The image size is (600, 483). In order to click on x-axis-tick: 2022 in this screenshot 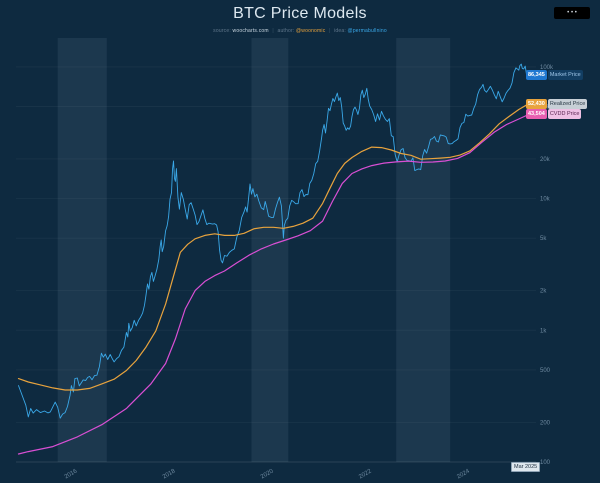, I will do `click(365, 474)`.